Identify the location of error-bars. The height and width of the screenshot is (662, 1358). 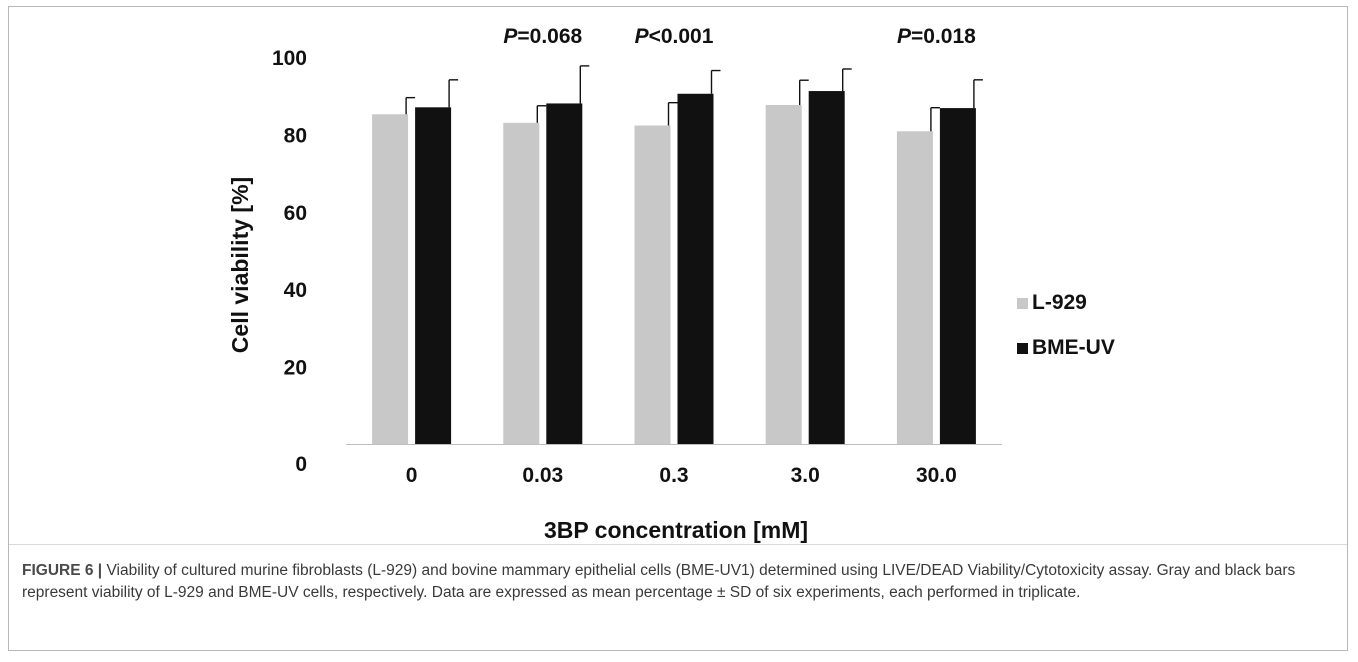
(694, 98).